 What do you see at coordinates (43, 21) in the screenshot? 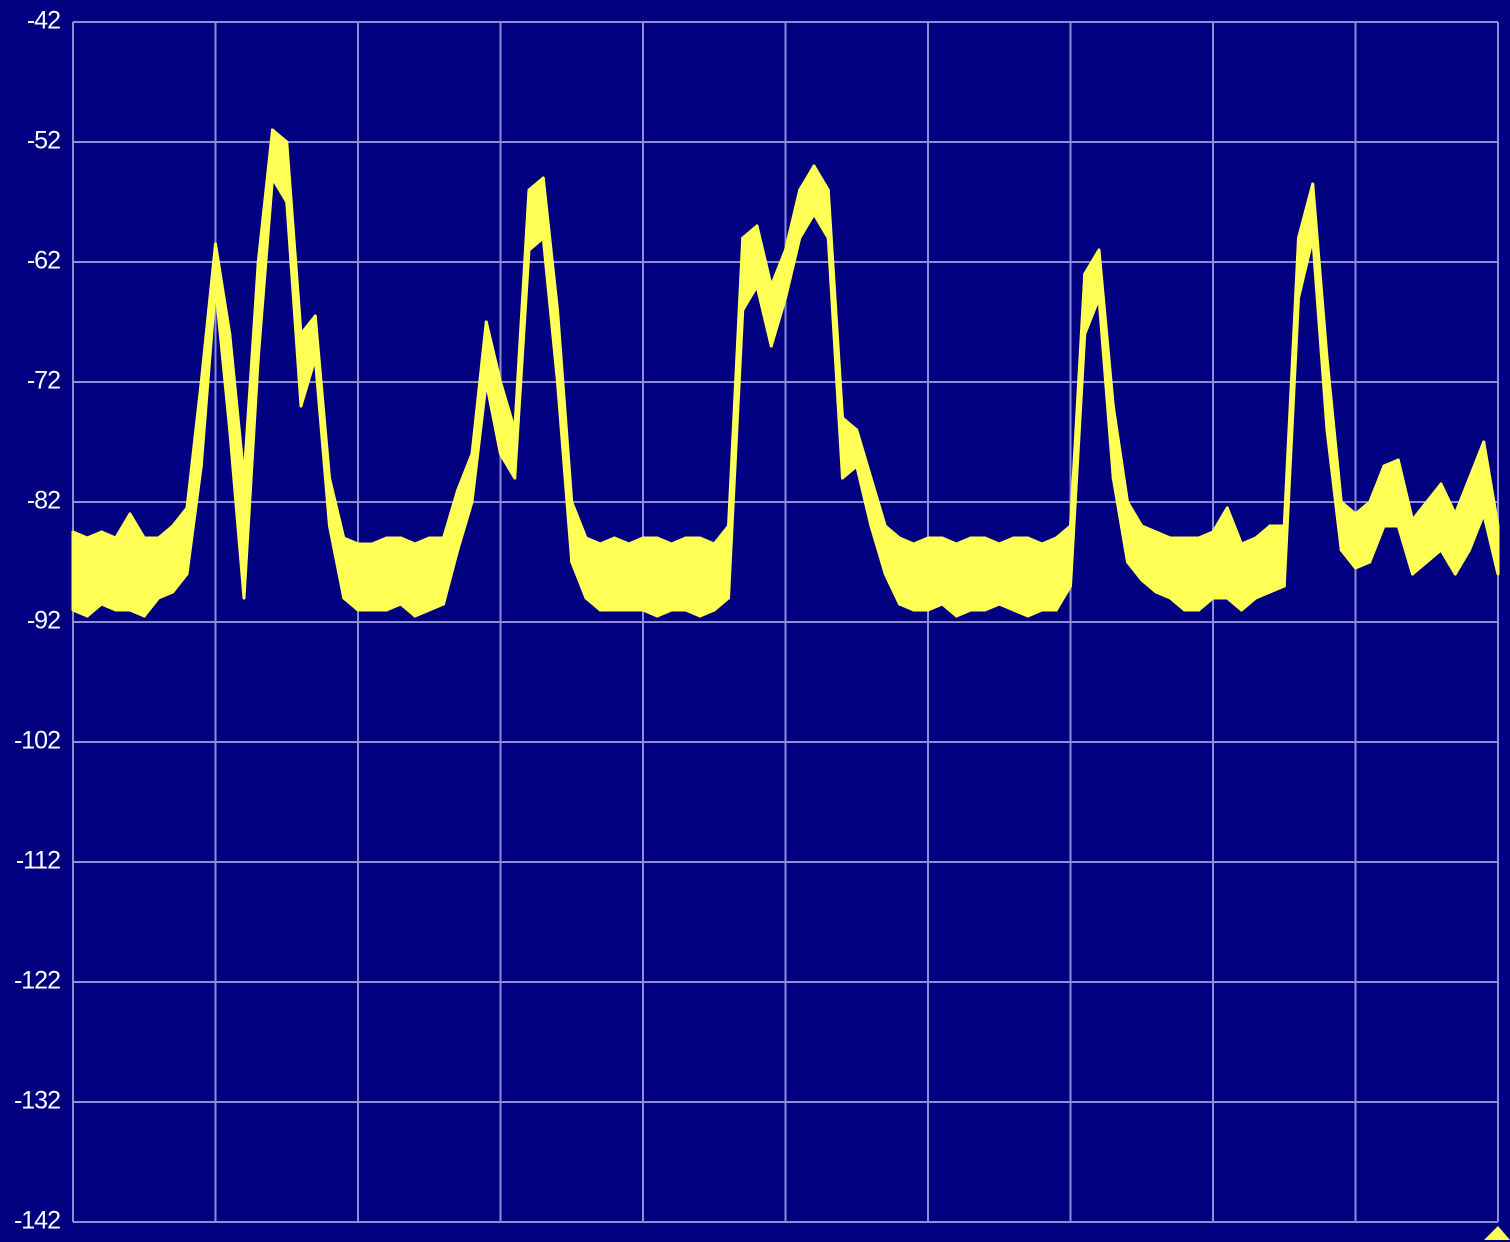
I see `y-tick-label: -42` at bounding box center [43, 21].